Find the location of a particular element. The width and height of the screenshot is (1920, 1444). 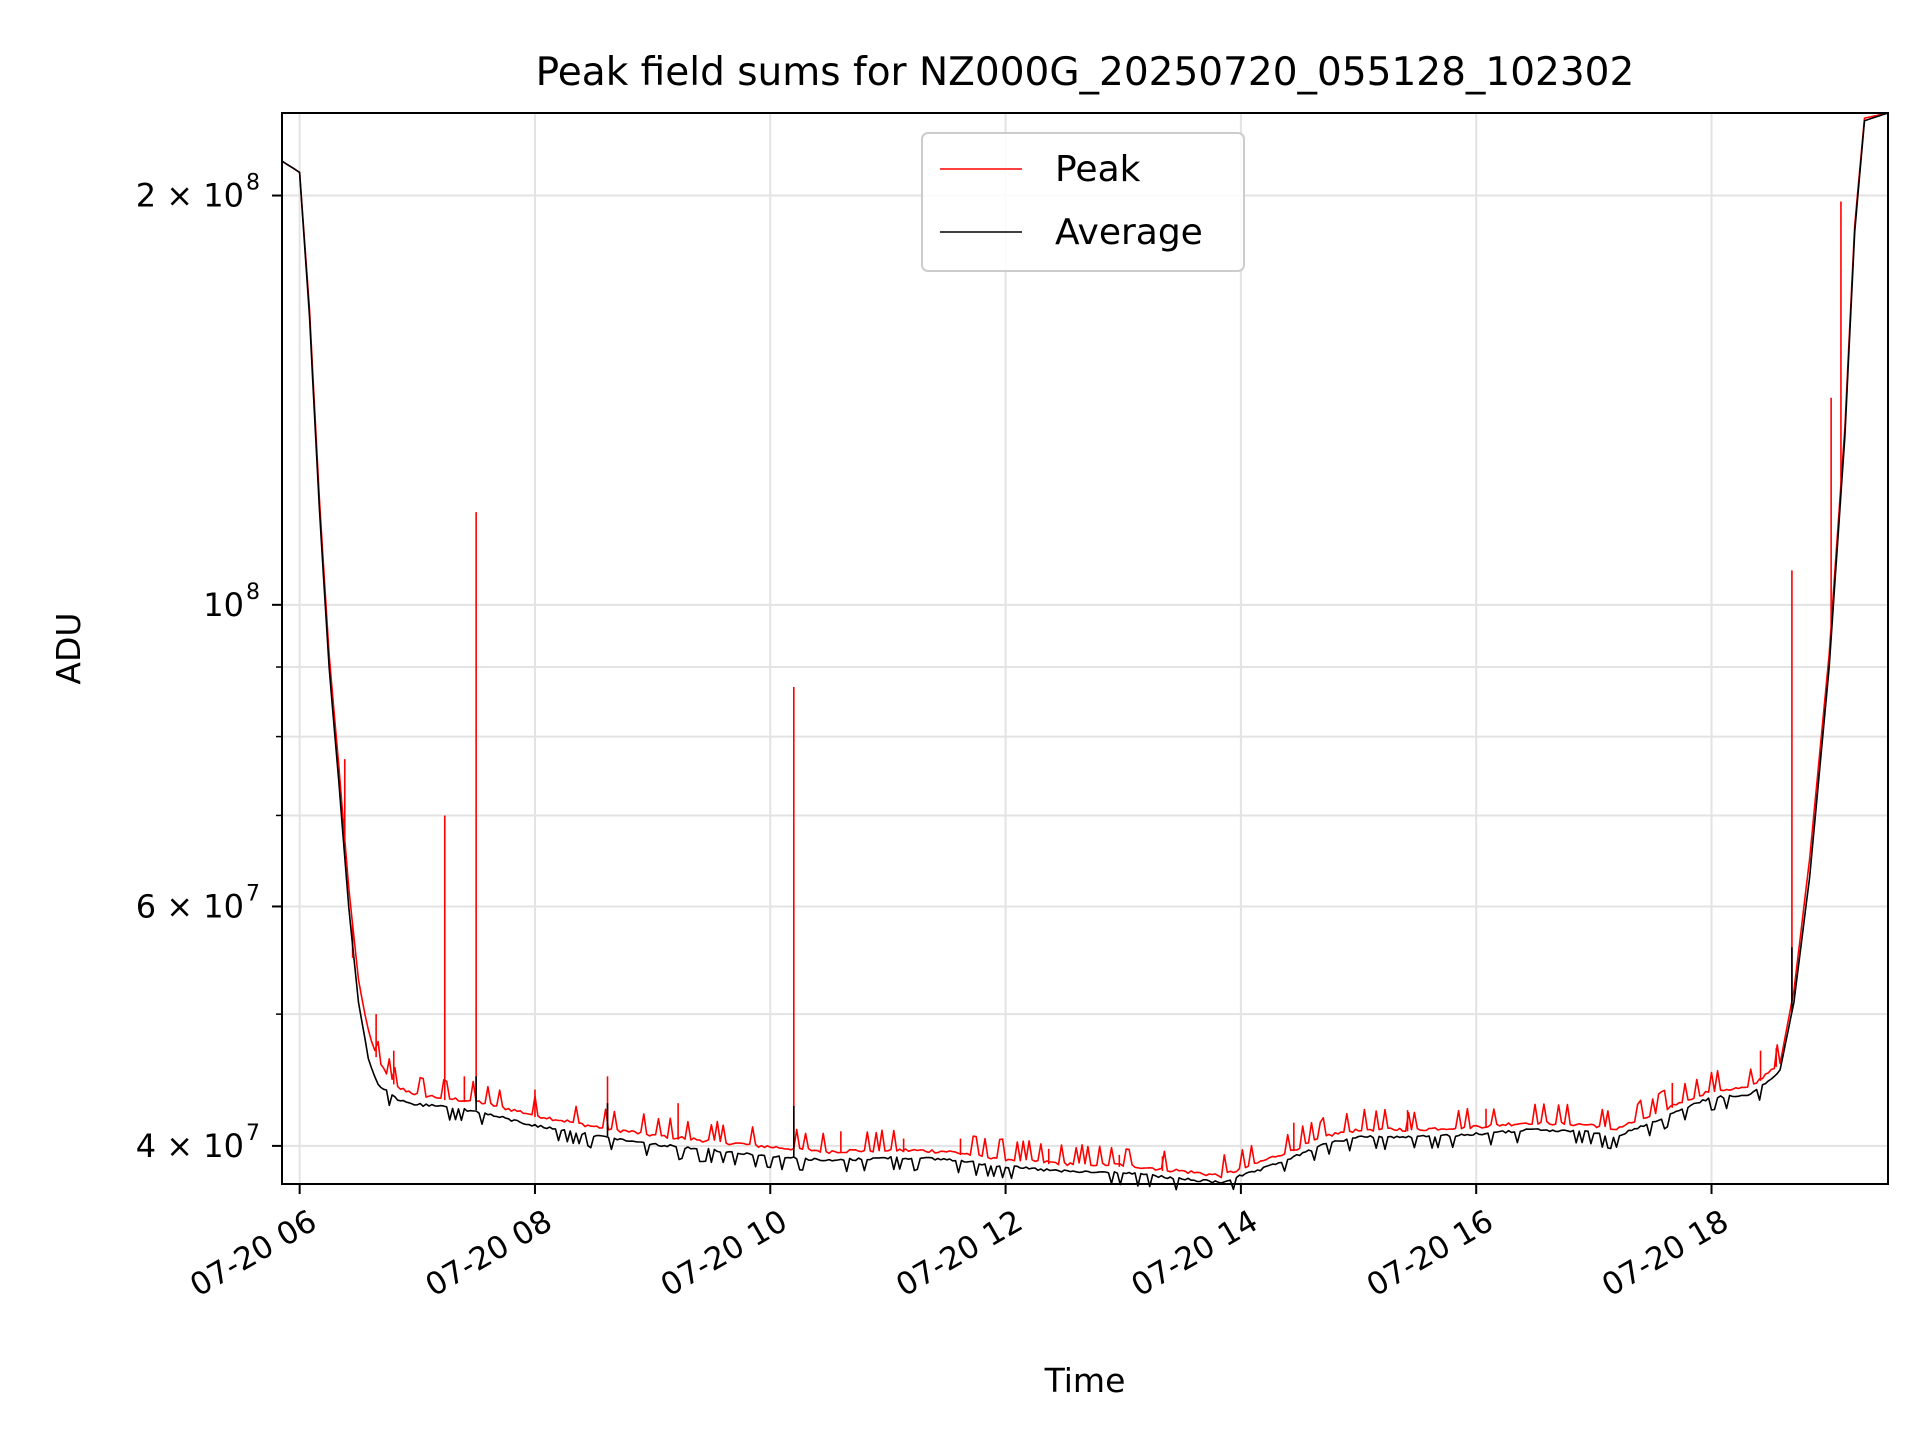

y-tick-label: 6 × 10 7 is located at coordinates (198, 903).